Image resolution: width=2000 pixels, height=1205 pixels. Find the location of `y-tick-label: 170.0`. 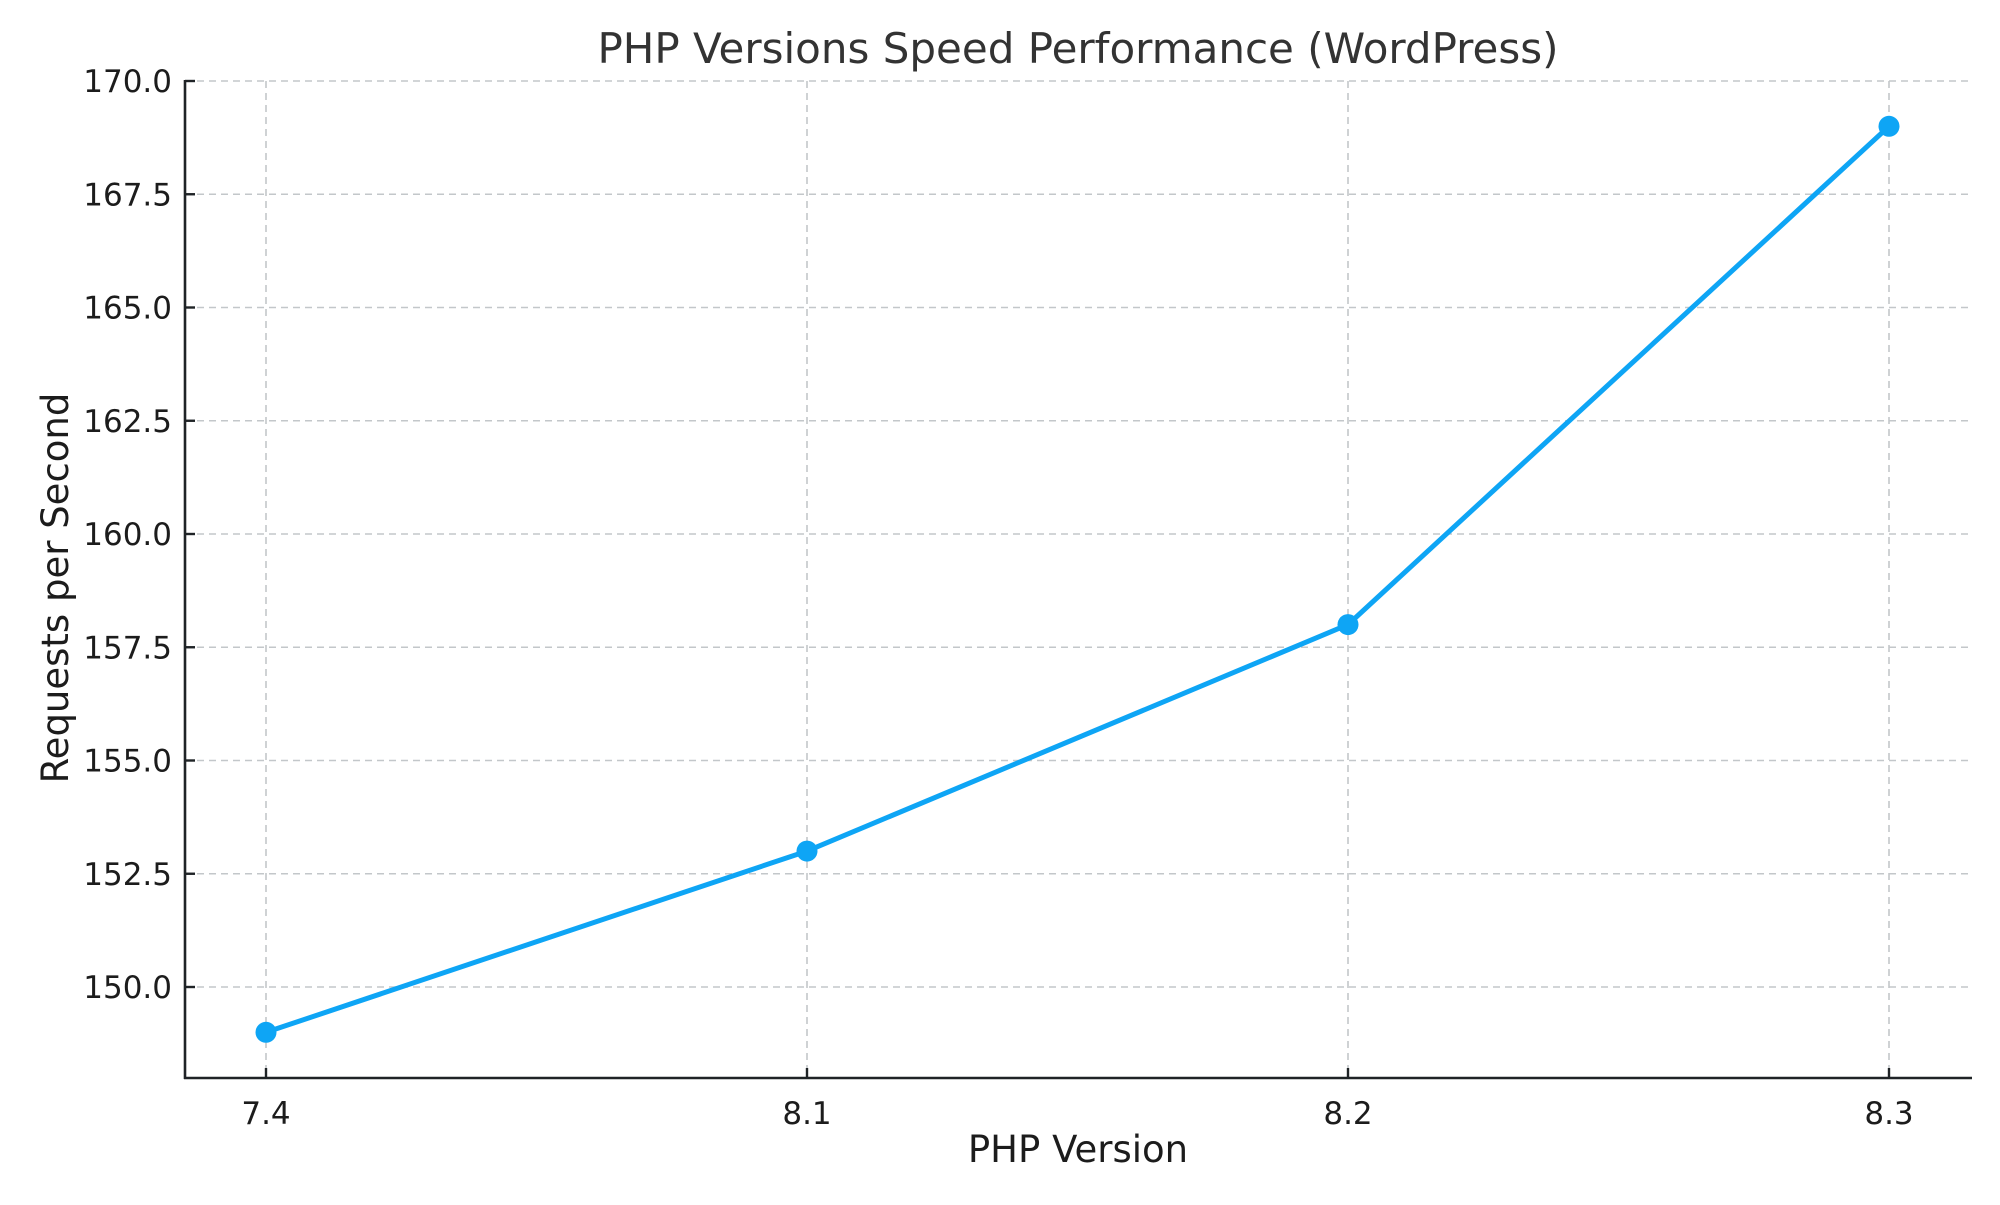

y-tick-label: 170.0 is located at coordinates (127, 82).